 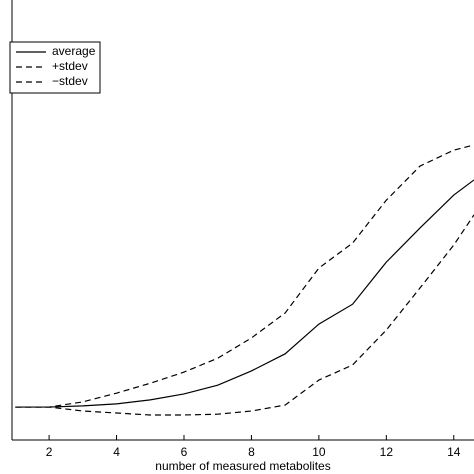 What do you see at coordinates (70, 66) in the screenshot?
I see `legend-label: +stdev` at bounding box center [70, 66].